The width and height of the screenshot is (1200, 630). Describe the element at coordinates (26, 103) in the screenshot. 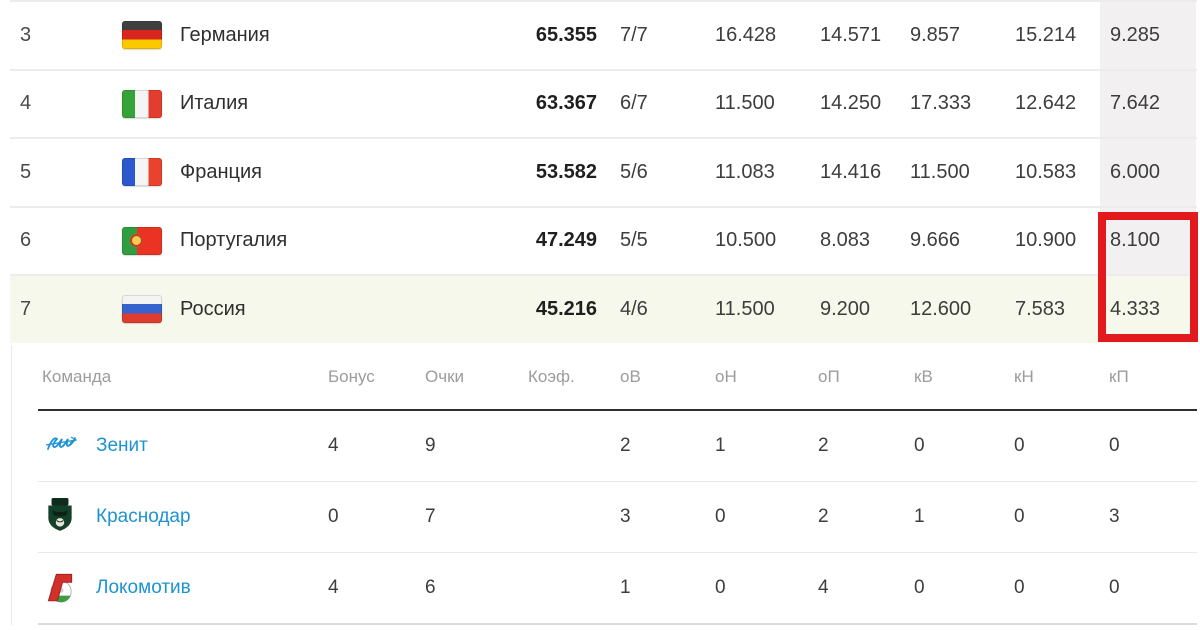

I see `rank-number: 4` at that location.